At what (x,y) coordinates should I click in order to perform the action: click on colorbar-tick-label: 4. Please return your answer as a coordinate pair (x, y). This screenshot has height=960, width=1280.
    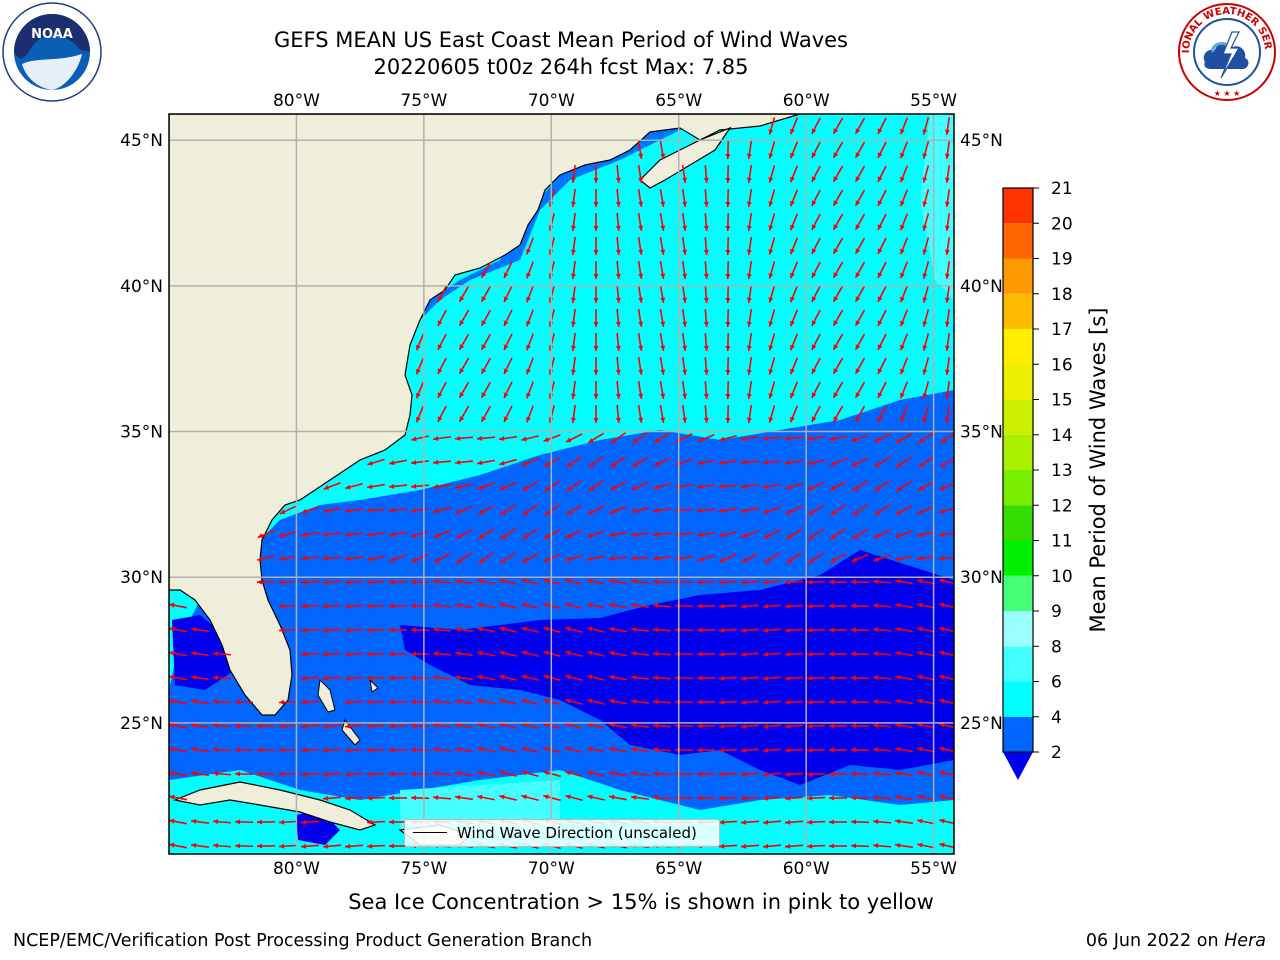
    Looking at the image, I should click on (1056, 718).